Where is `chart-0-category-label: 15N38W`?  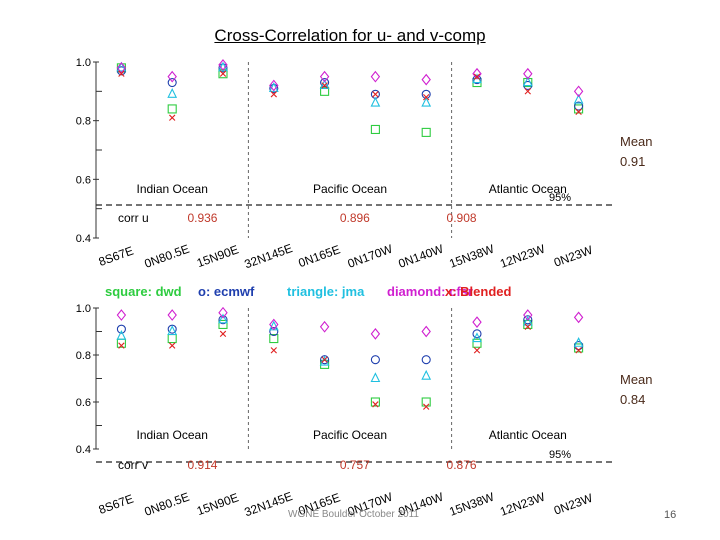
chart-0-category-label: 15N38W is located at coordinates (471, 255).